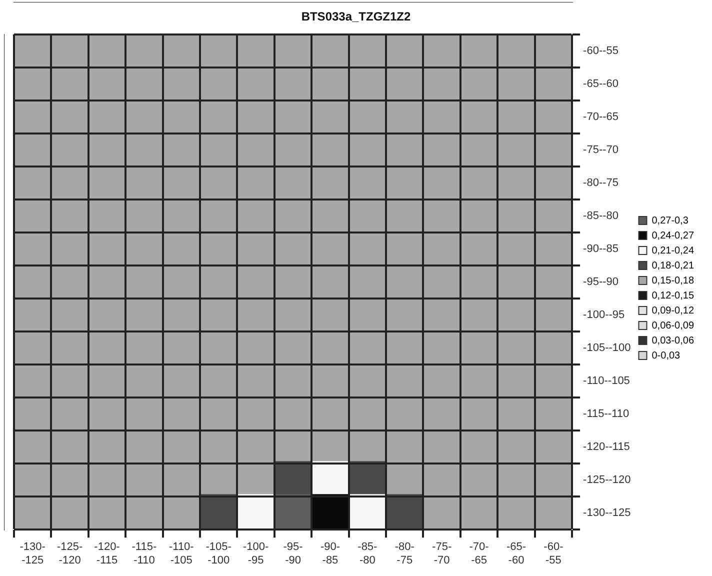  I want to click on color-bar-label: 0,15-0,18, so click(673, 280).